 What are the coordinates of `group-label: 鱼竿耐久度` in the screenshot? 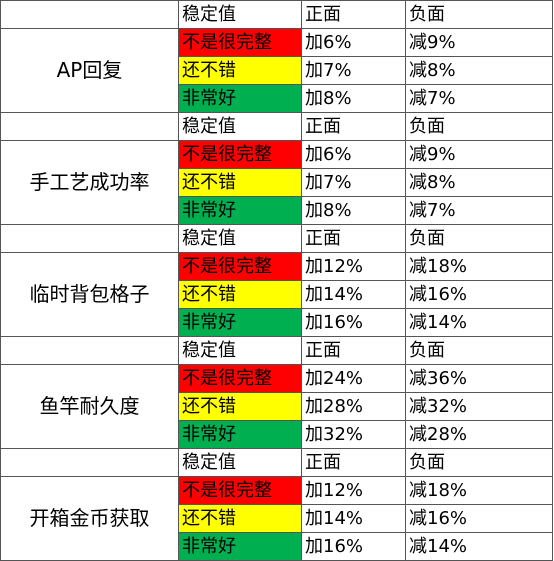 It's located at (89, 406).